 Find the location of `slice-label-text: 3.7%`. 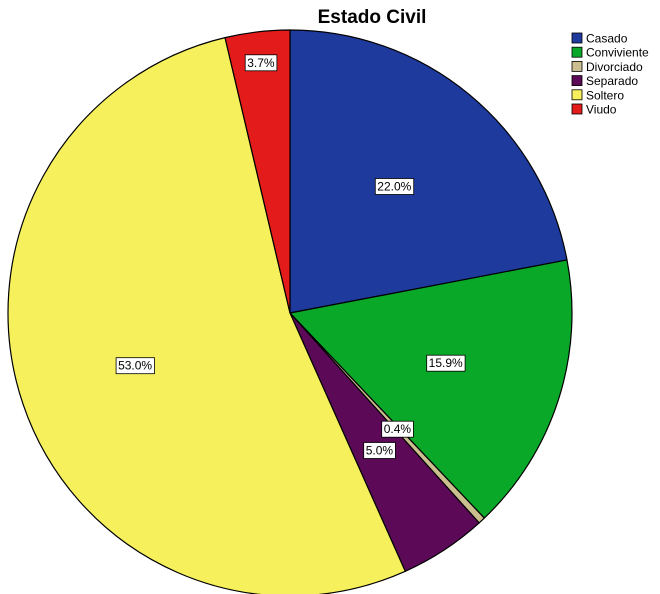

slice-label-text: 3.7% is located at coordinates (261, 63).